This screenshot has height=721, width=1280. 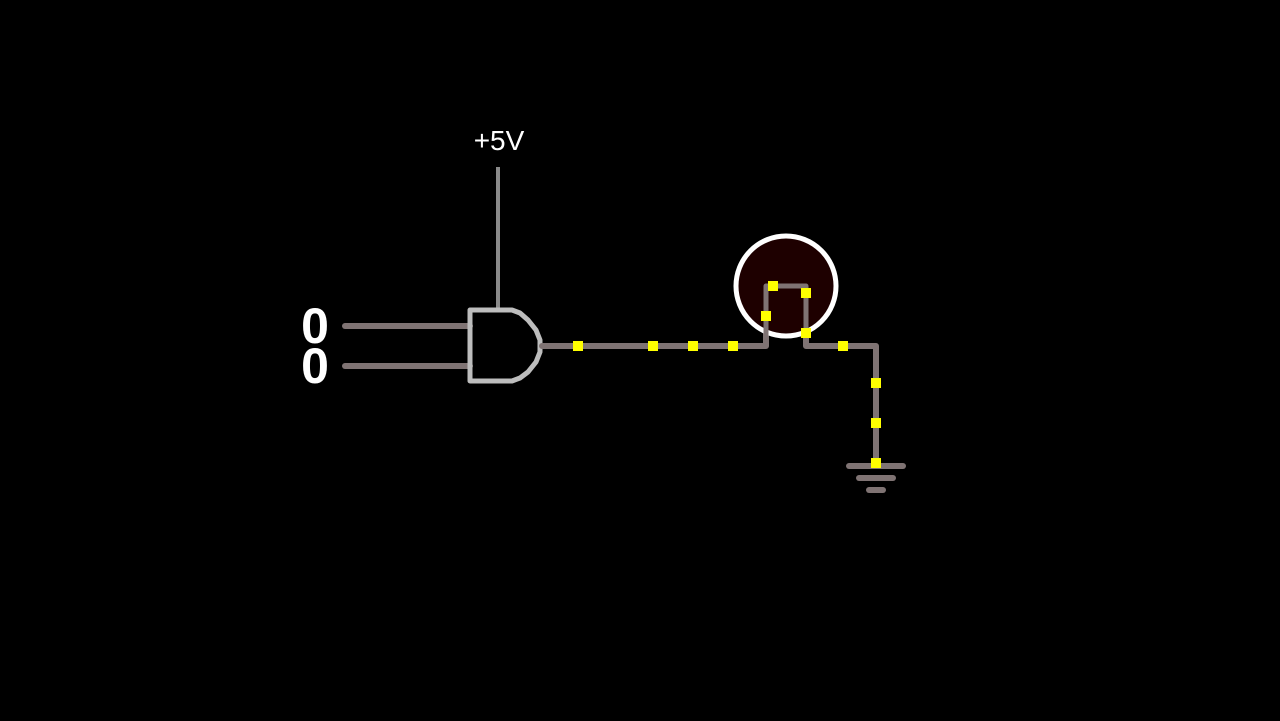 What do you see at coordinates (876, 478) in the screenshot?
I see `ground-icon` at bounding box center [876, 478].